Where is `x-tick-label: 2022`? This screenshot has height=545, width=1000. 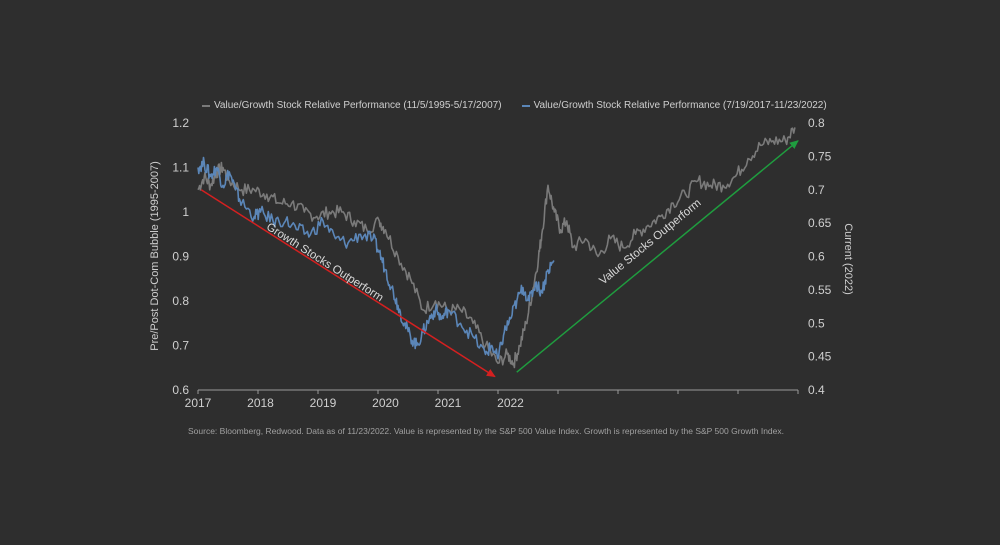
x-tick-label: 2022 is located at coordinates (510, 403).